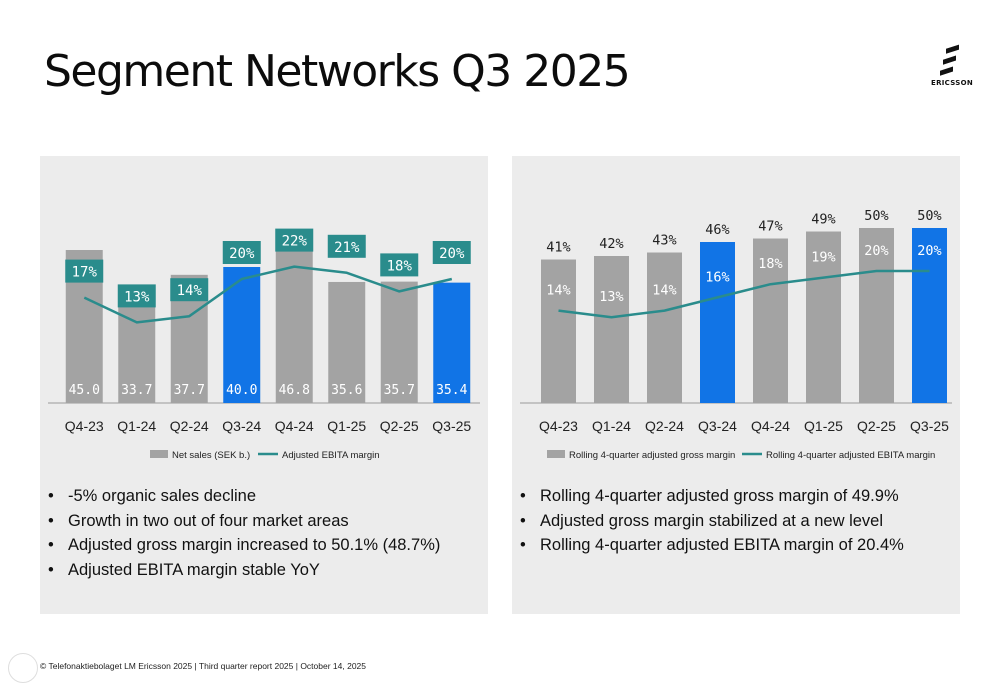 The height and width of the screenshot is (685, 1000). What do you see at coordinates (240, 521) in the screenshot?
I see `bullet-item: Growth in two out of four market areas` at bounding box center [240, 521].